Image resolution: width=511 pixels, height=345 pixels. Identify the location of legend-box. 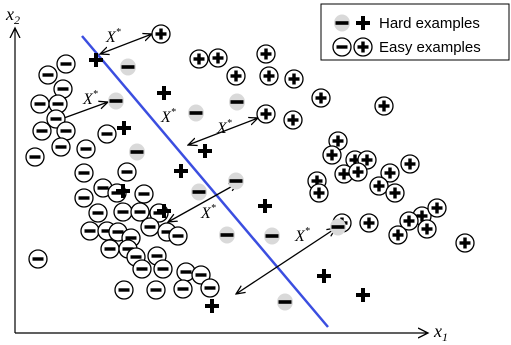
(415, 32).